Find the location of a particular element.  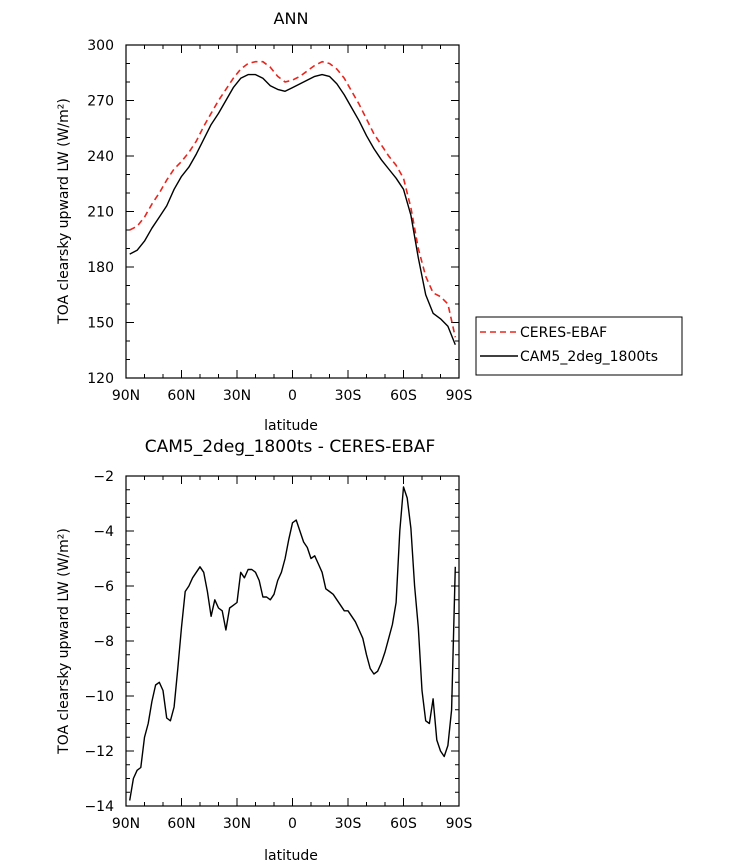

bottom-chart-x-label: latitude is located at coordinates (291, 856).